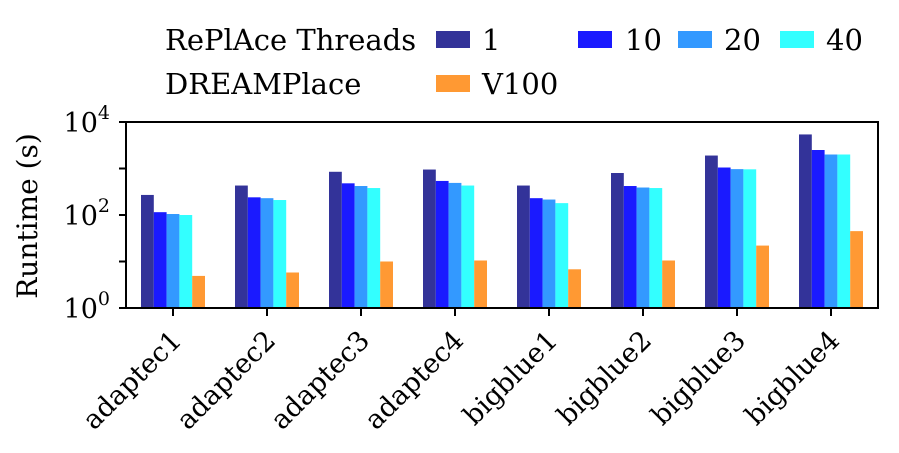 This screenshot has width=899, height=453. What do you see at coordinates (226, 380) in the screenshot?
I see `x-tick-label: adaptec2` at bounding box center [226, 380].